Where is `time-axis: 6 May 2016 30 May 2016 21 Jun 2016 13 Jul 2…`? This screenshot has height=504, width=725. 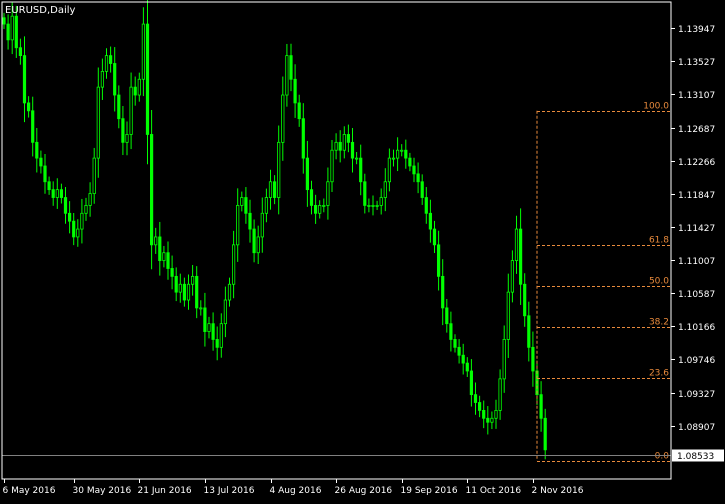
time-axis: 6 May 2016 30 May 2016 21 Jun 2016 13 Jul 2… is located at coordinates (293, 487).